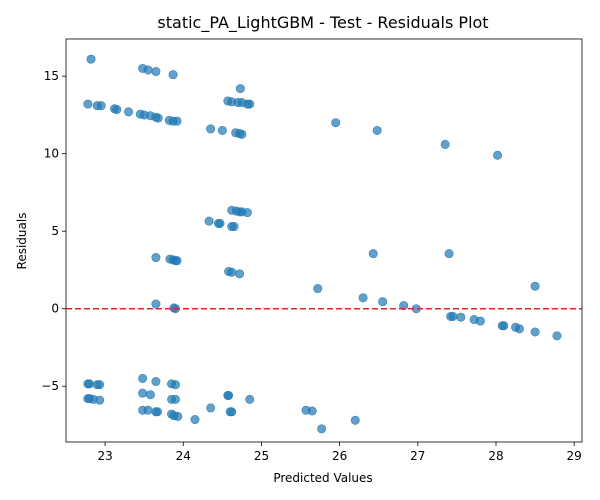 Image resolution: width=600 pixels, height=500 pixels. I want to click on y-tick-label: 5, so click(55, 231).